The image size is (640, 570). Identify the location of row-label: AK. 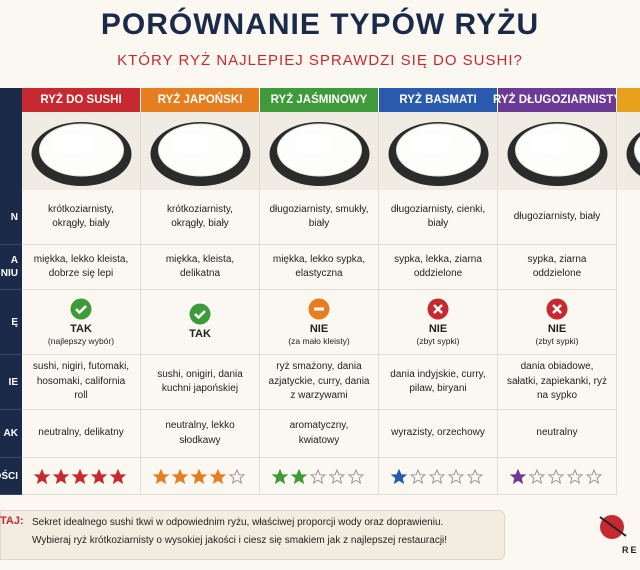
(11, 434).